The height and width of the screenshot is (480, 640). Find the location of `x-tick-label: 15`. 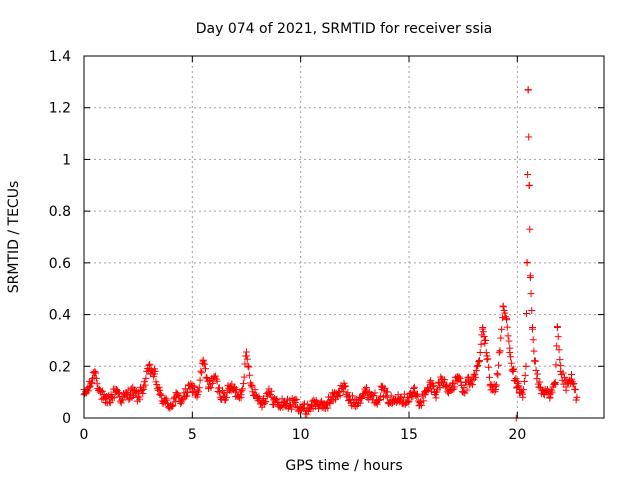

x-tick-label: 15 is located at coordinates (409, 435).